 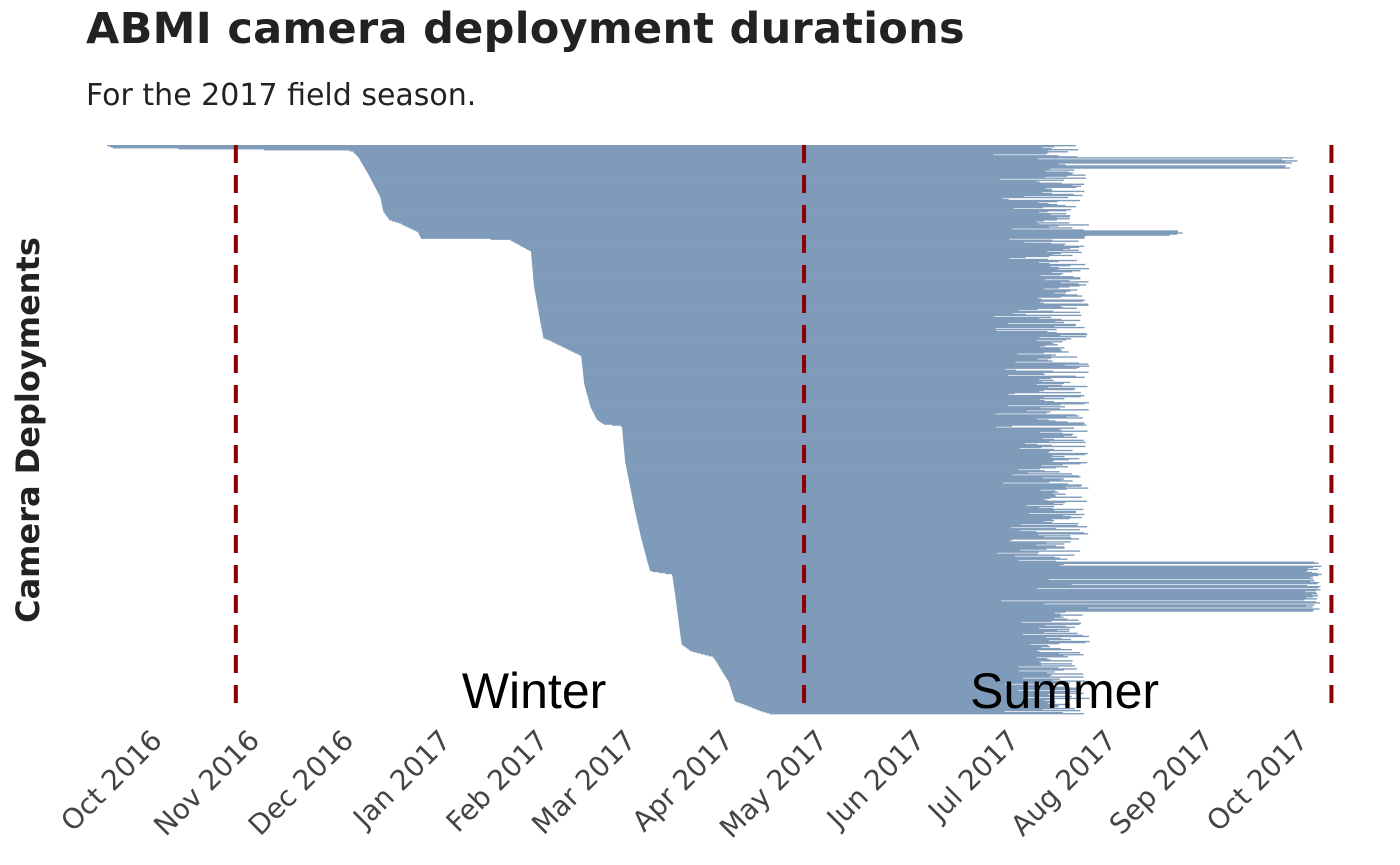 I want to click on x-tick-label: Oct 2017, so click(x=1257, y=781).